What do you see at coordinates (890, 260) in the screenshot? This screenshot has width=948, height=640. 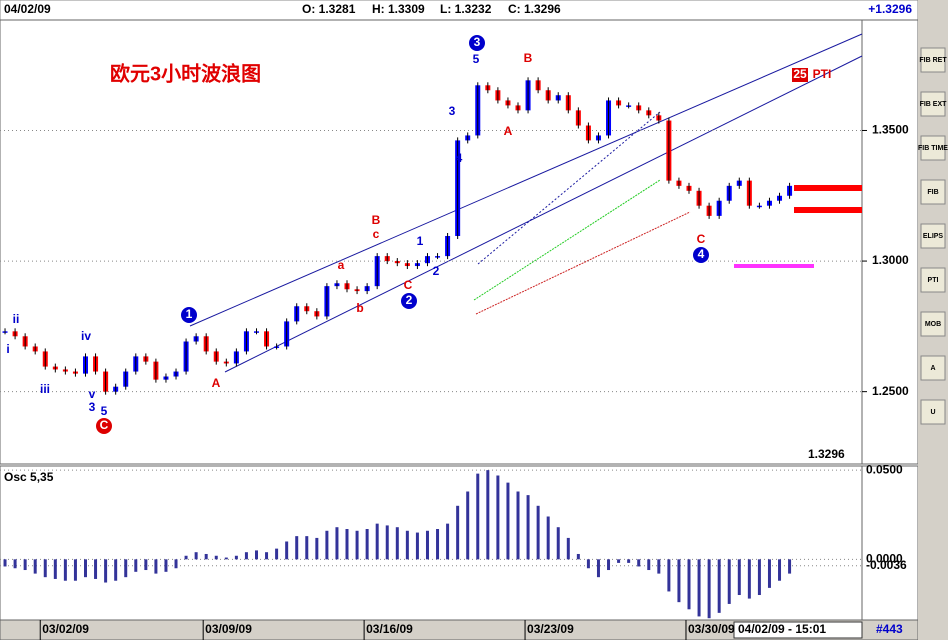 I see `y-tick-label: 1.3000` at bounding box center [890, 260].